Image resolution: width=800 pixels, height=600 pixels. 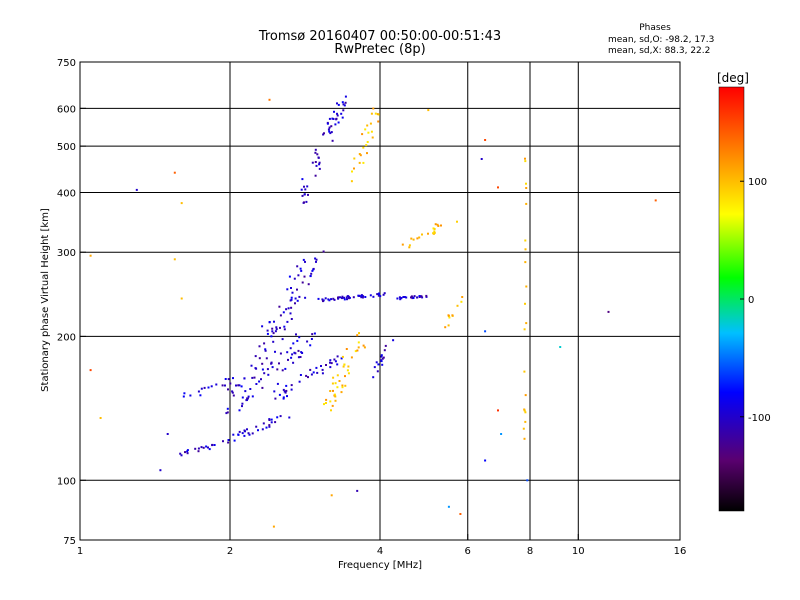 I want to click on y-tick-label-7: 750, so click(x=66, y=63).